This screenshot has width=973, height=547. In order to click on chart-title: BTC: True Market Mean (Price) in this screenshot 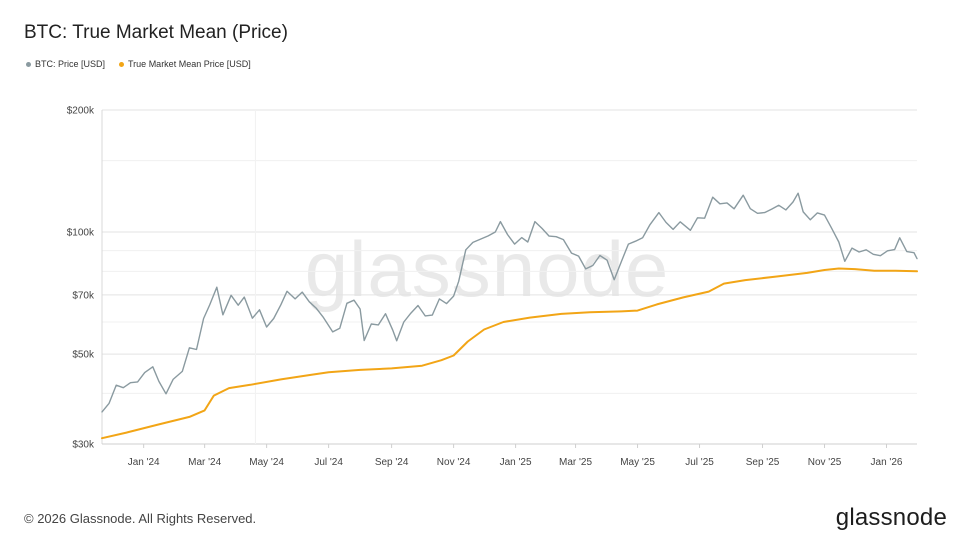, I will do `click(156, 32)`.